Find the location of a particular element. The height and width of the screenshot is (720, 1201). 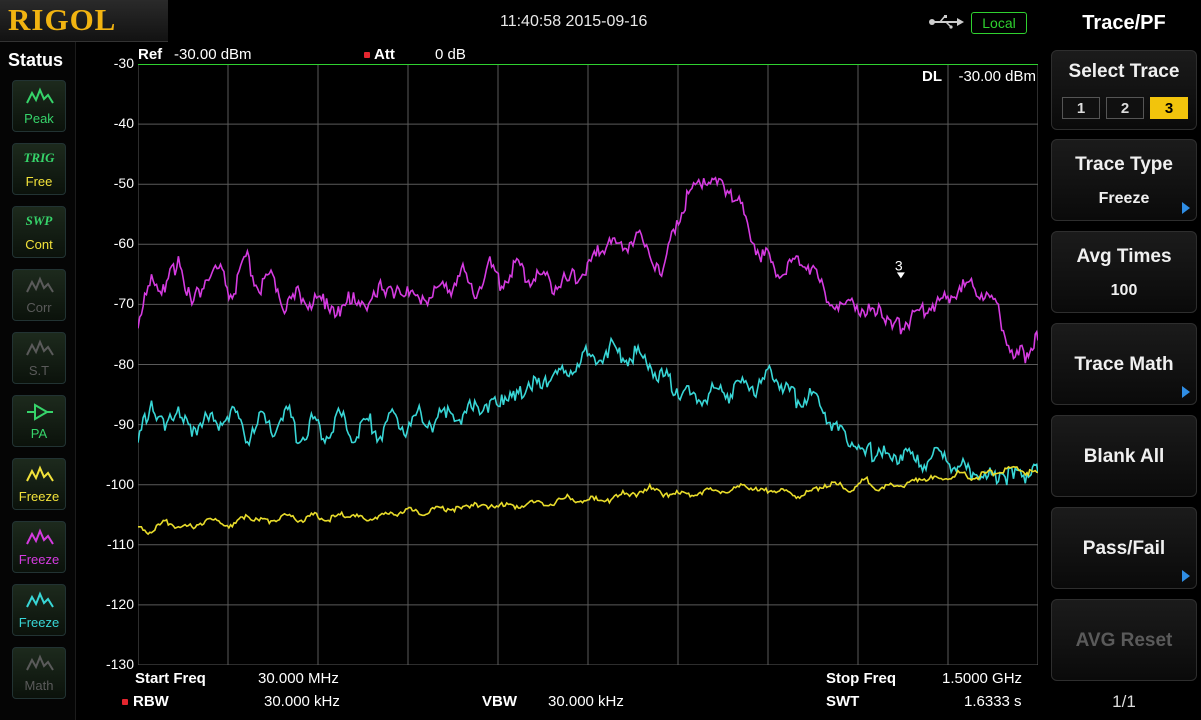

rbw-value: 30.000 kHz is located at coordinates (302, 701).